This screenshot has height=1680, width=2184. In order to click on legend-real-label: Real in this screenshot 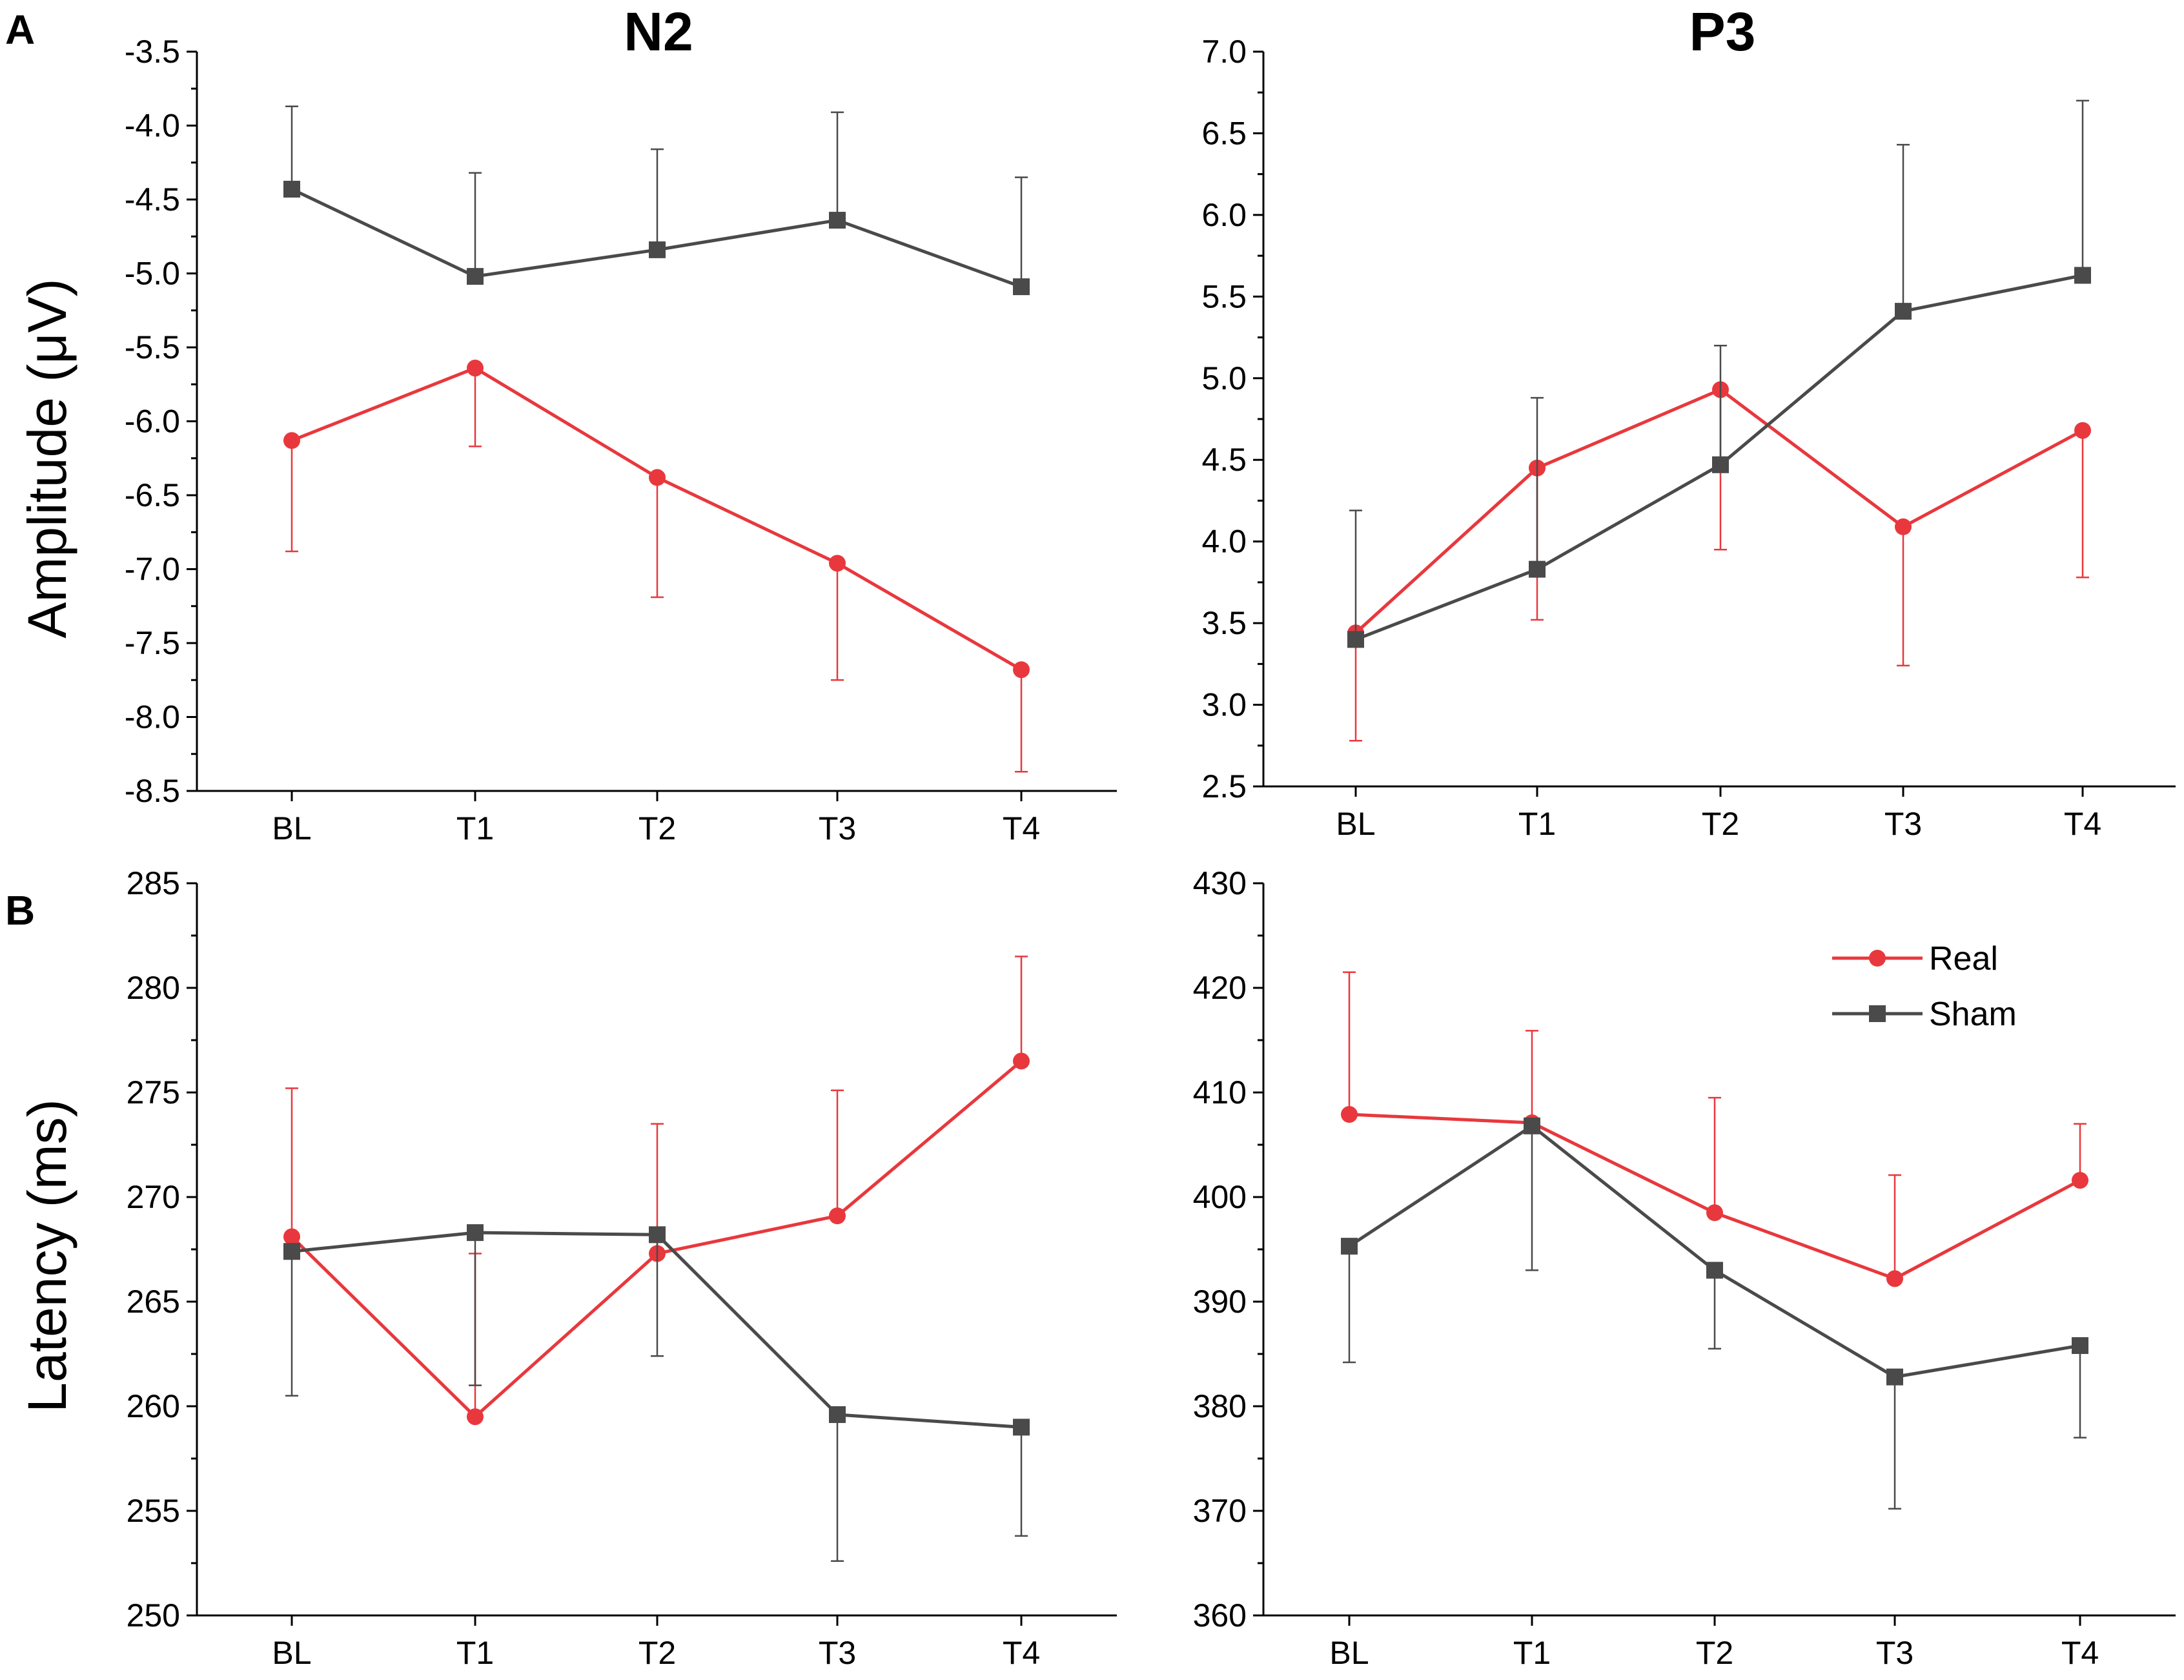, I will do `click(1964, 959)`.